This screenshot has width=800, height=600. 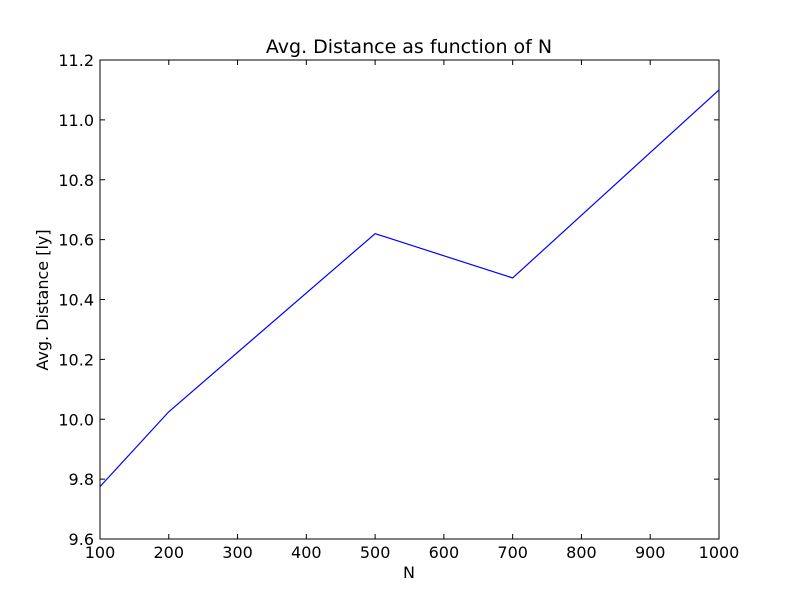 I want to click on x-tick-label: 300, so click(x=237, y=552).